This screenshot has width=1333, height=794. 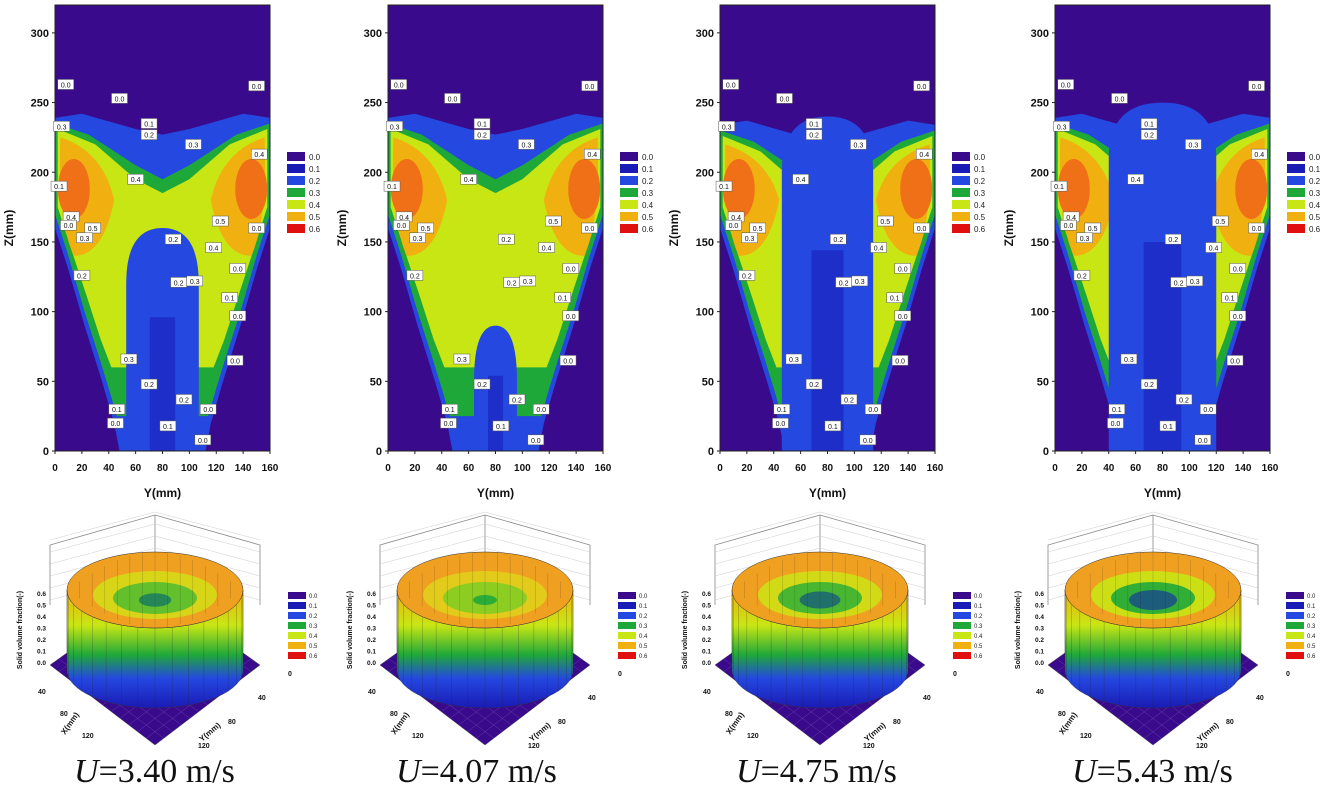 What do you see at coordinates (747, 468) in the screenshot?
I see `x-tick-label: 20` at bounding box center [747, 468].